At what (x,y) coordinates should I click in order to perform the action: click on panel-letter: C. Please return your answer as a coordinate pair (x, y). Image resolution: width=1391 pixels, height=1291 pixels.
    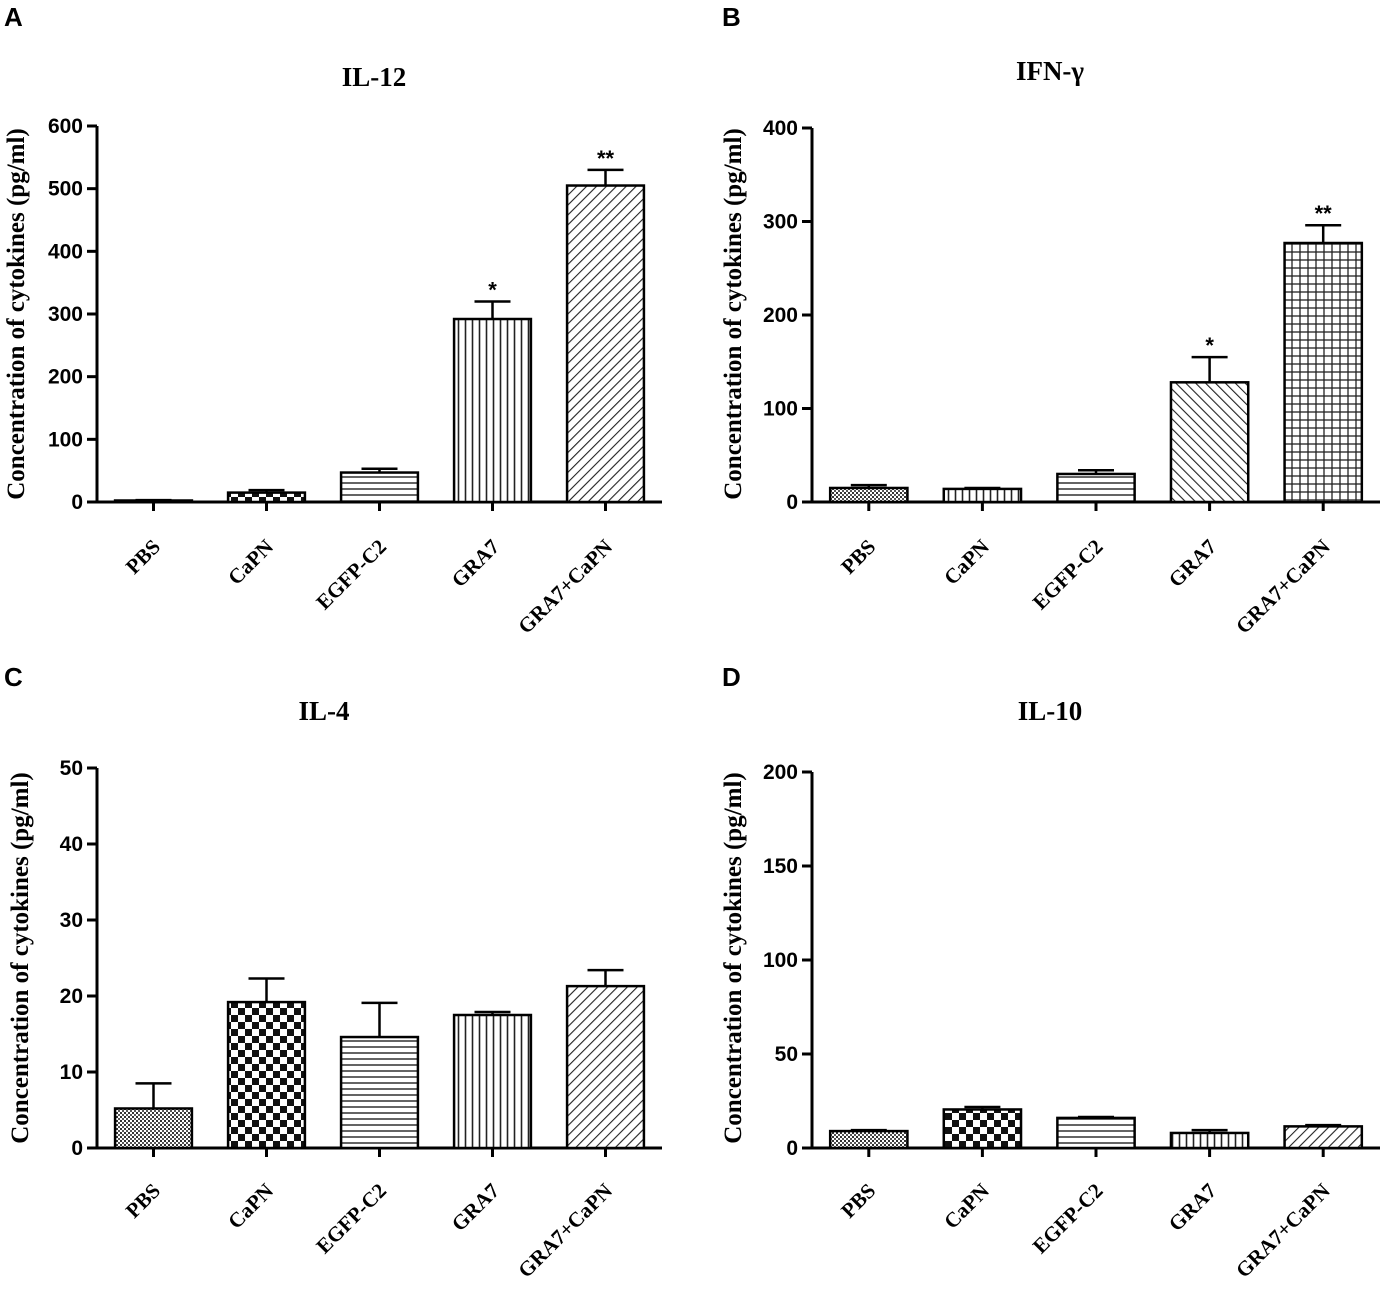
    Looking at the image, I should click on (13, 677).